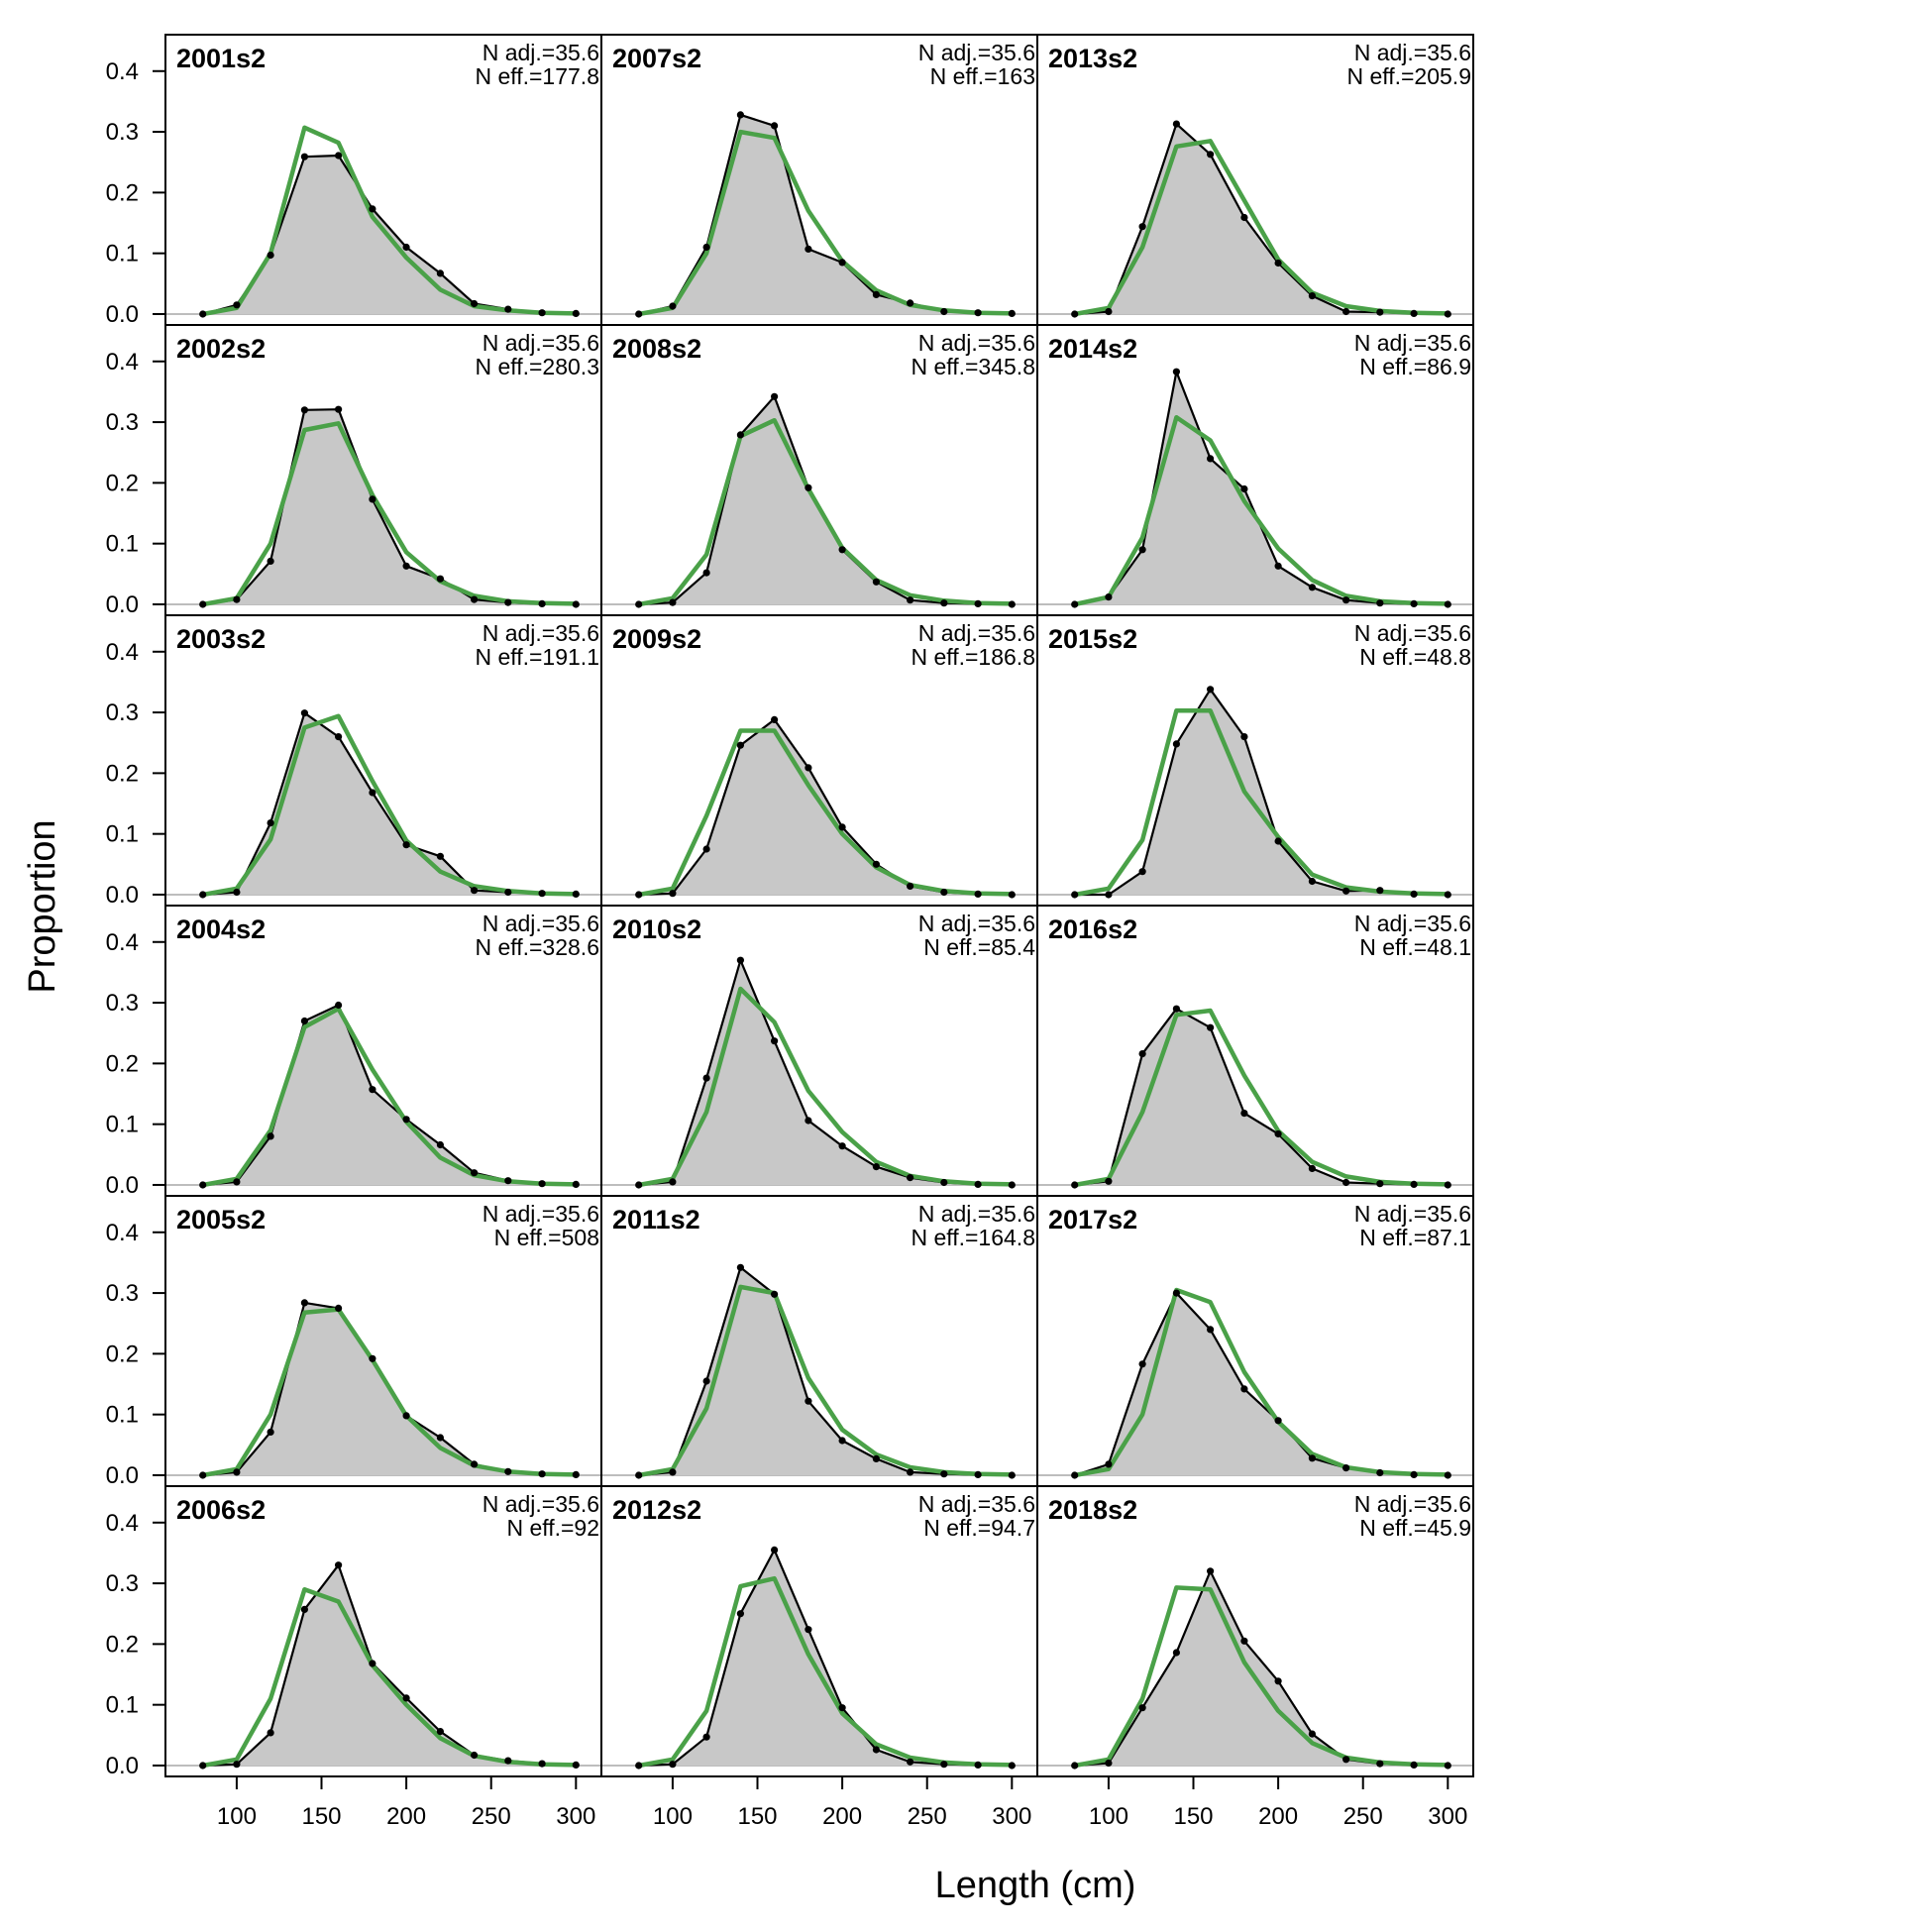  Describe the element at coordinates (657, 929) in the screenshot. I see `panel-title: 2010s2` at that location.